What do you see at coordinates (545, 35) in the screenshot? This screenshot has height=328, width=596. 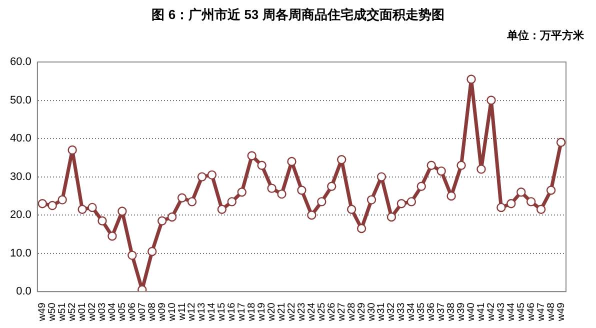 I see `text: 单位：万平方米` at bounding box center [545, 35].